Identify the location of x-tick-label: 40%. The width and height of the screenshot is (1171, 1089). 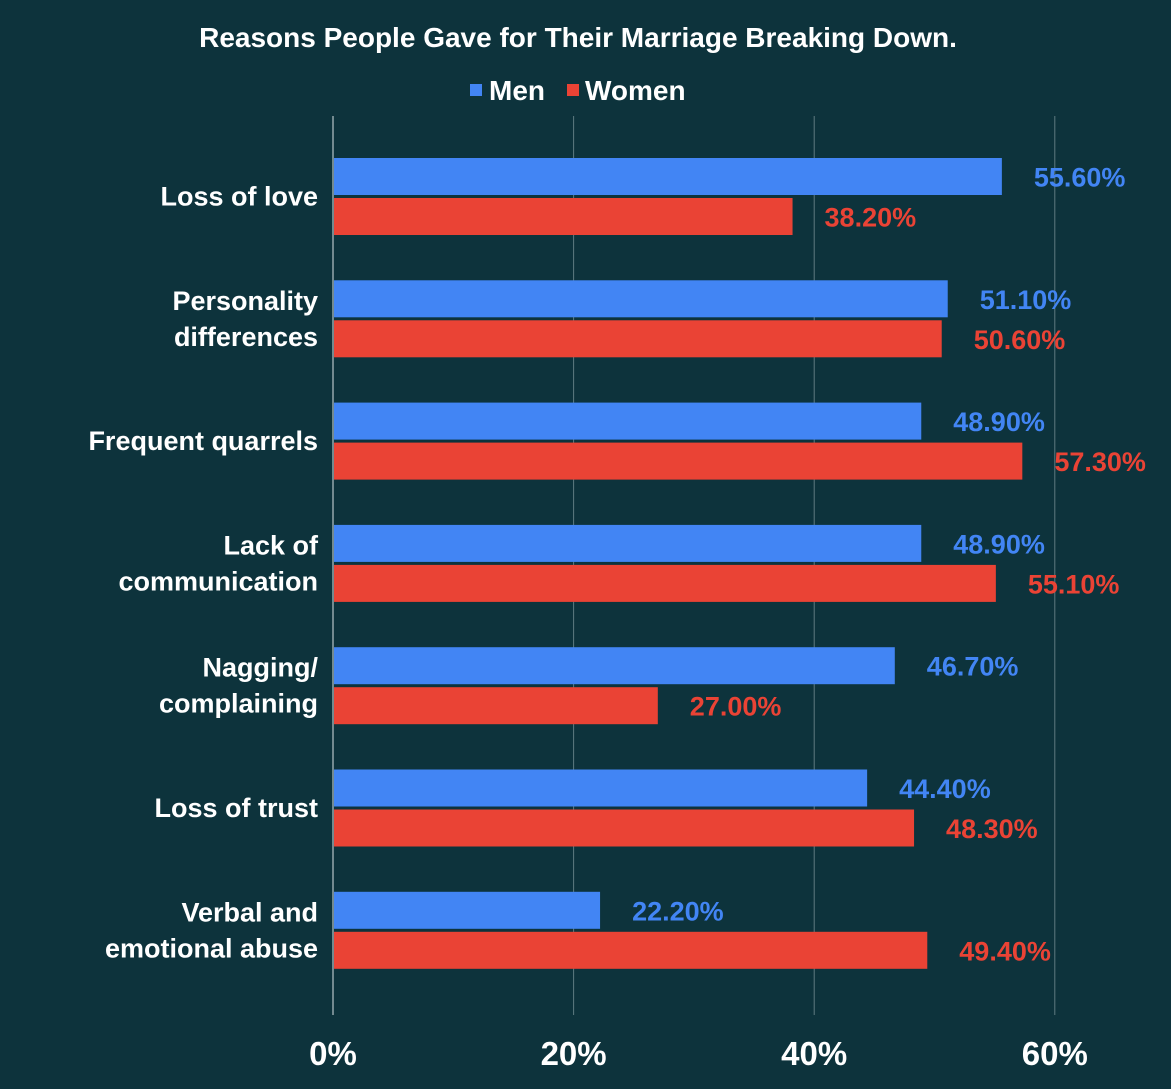
(814, 1053).